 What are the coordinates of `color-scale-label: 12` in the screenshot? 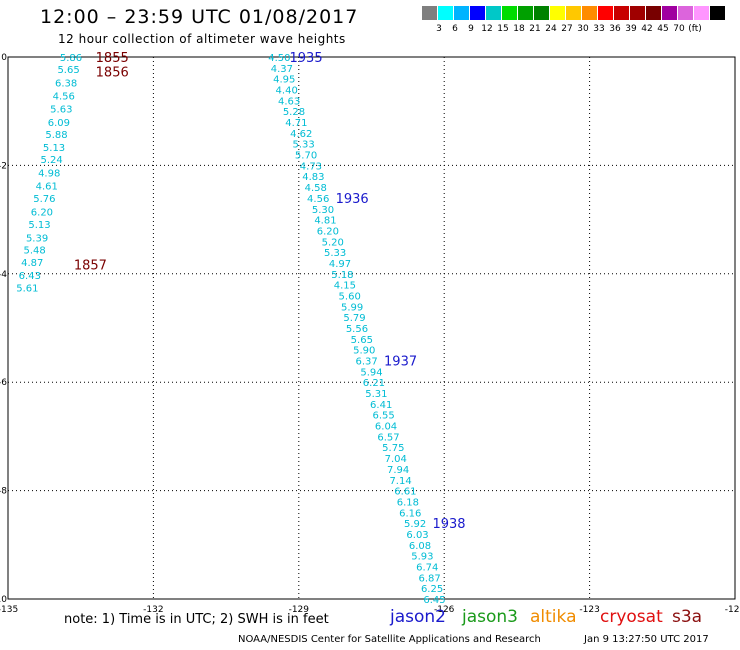 It's located at (487, 29).